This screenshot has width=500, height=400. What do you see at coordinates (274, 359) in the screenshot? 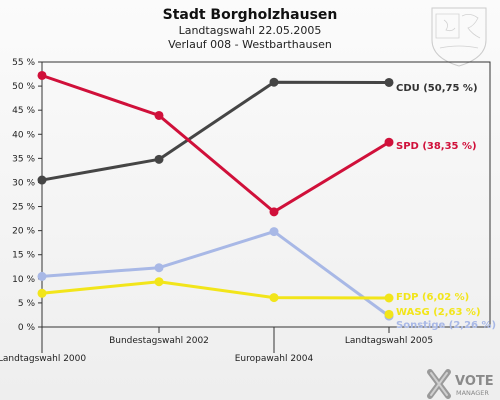
I see `x-tick-label: Europawahl 2004` at bounding box center [274, 359].